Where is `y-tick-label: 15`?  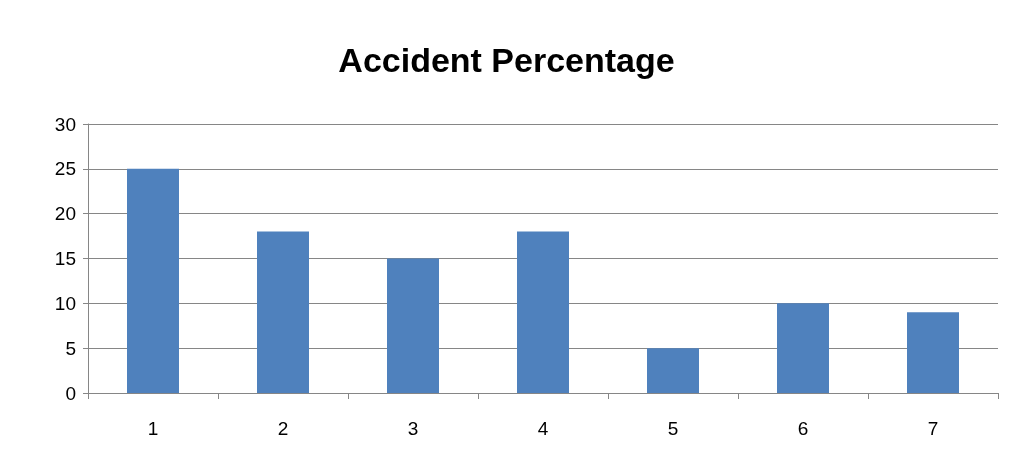 y-tick-label: 15 is located at coordinates (65, 258).